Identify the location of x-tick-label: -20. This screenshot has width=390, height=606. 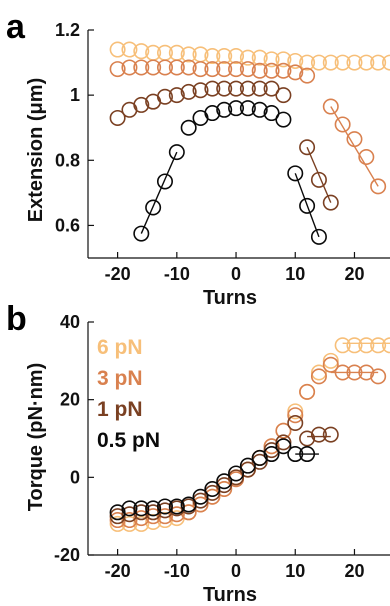
(118, 571).